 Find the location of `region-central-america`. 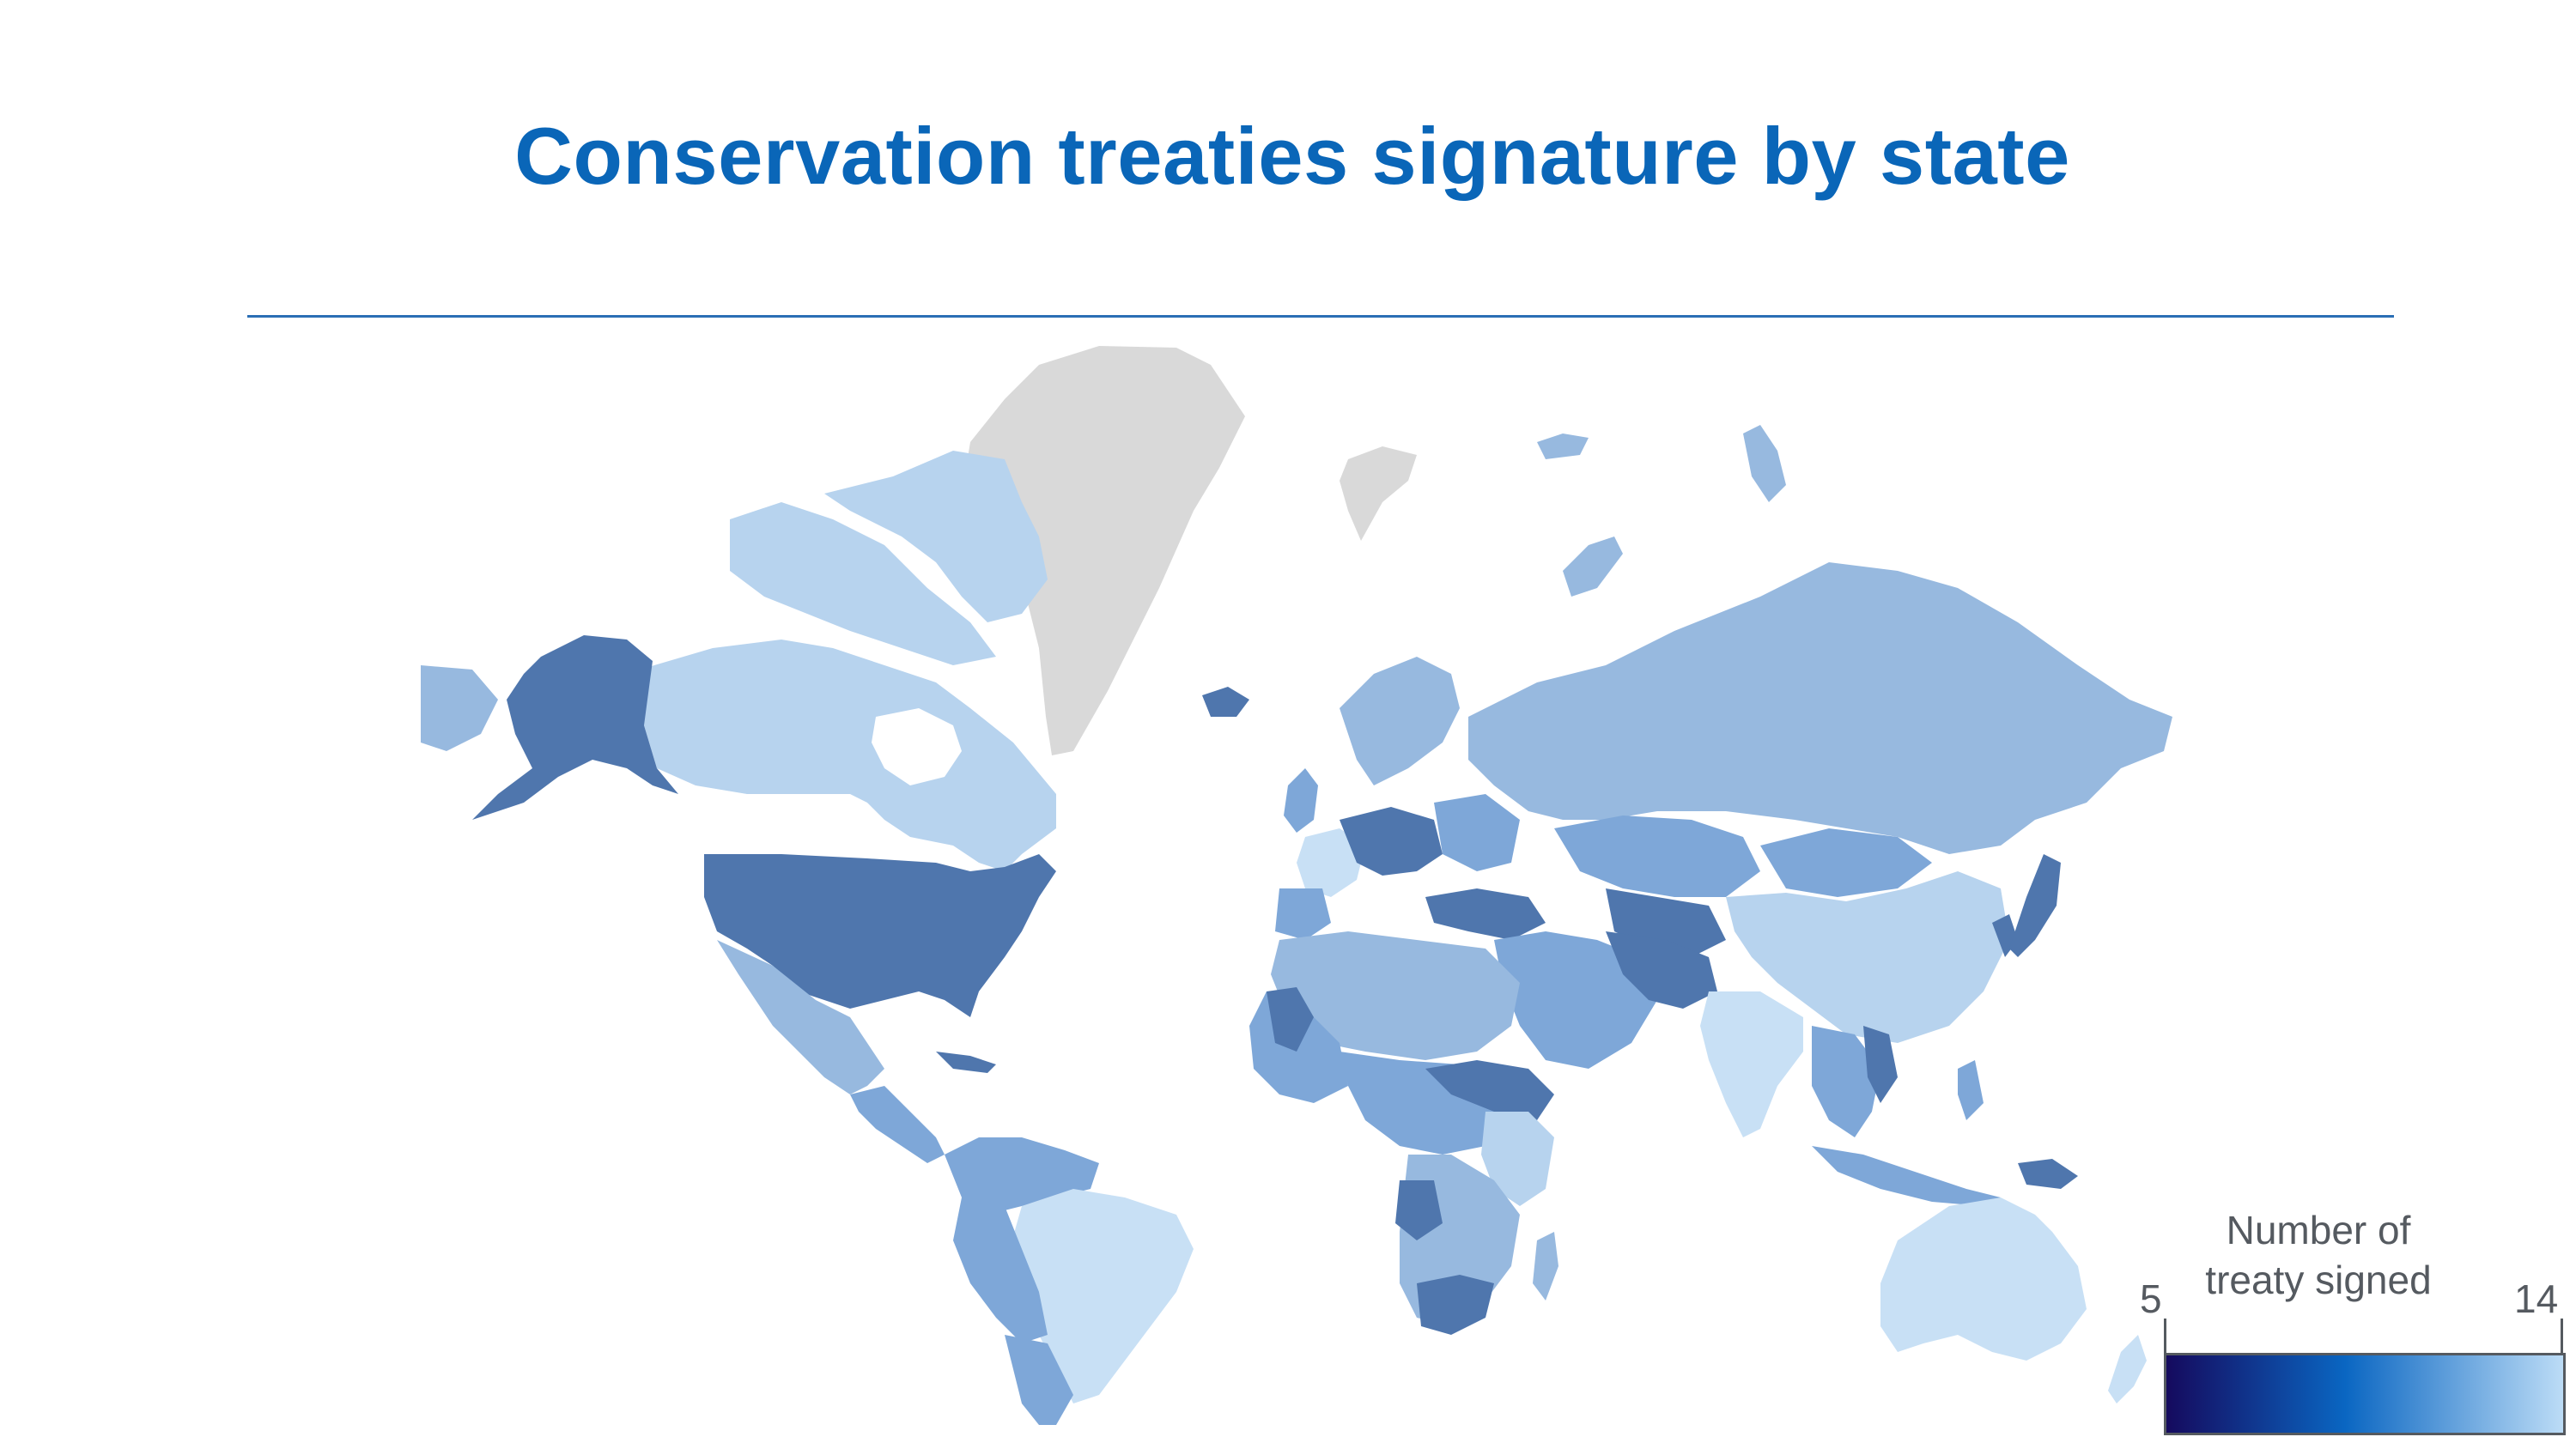

region-central-america is located at coordinates (897, 1124).